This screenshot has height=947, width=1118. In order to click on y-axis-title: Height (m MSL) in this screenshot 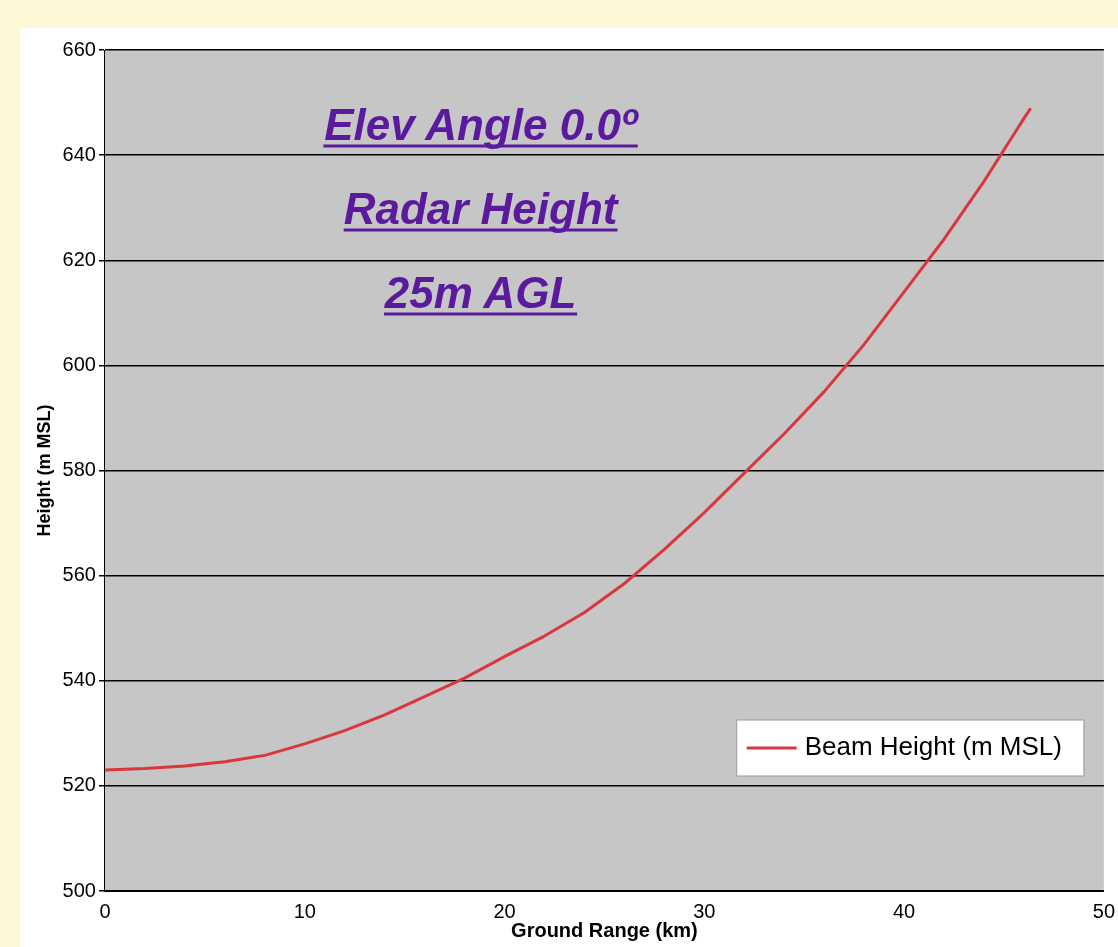, I will do `click(43, 470)`.